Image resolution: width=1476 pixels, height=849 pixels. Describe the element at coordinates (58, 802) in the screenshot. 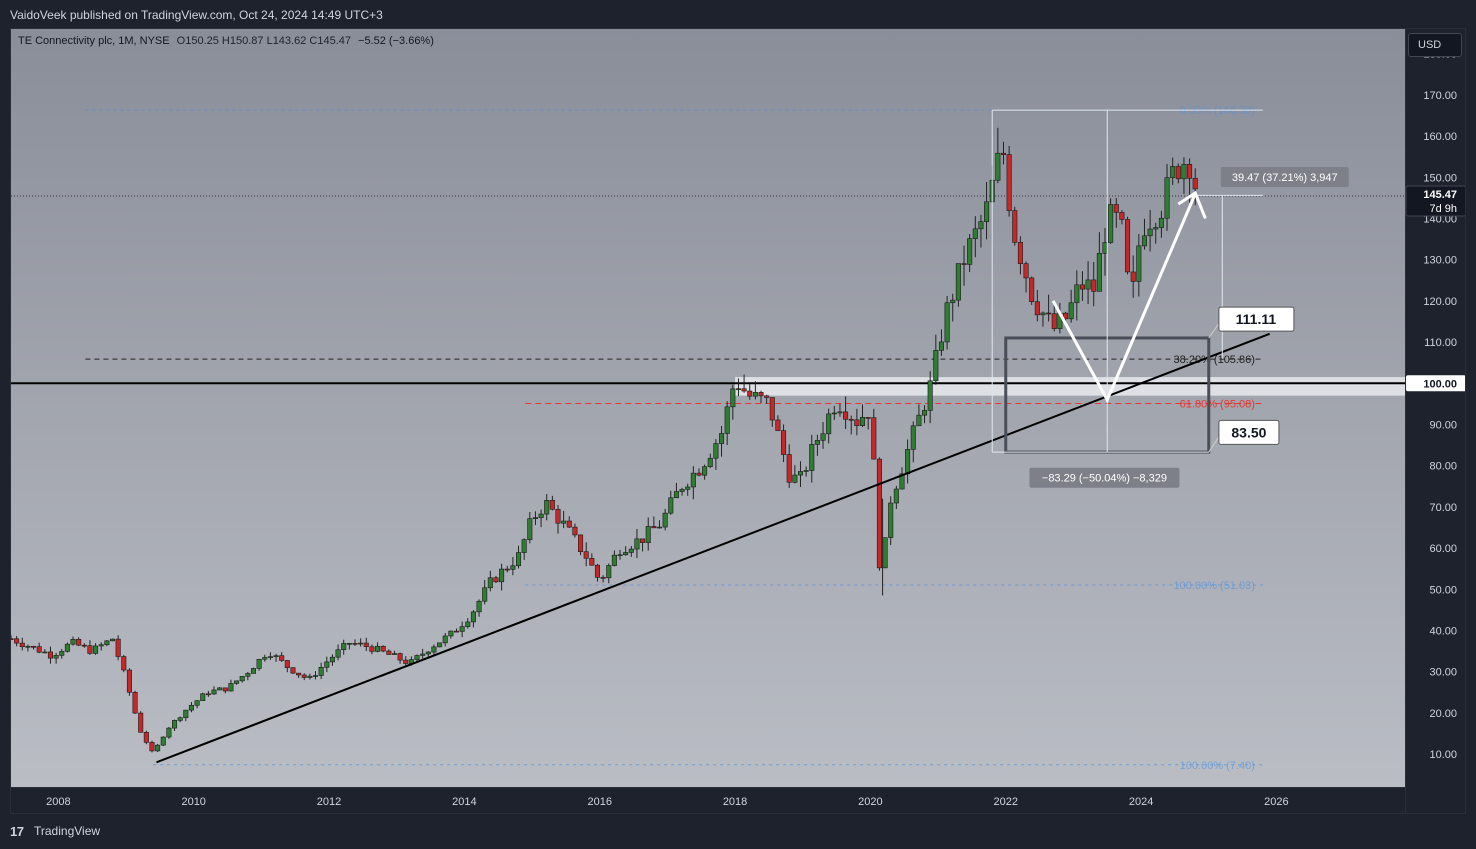

I see `x-tick-label: 2008` at that location.